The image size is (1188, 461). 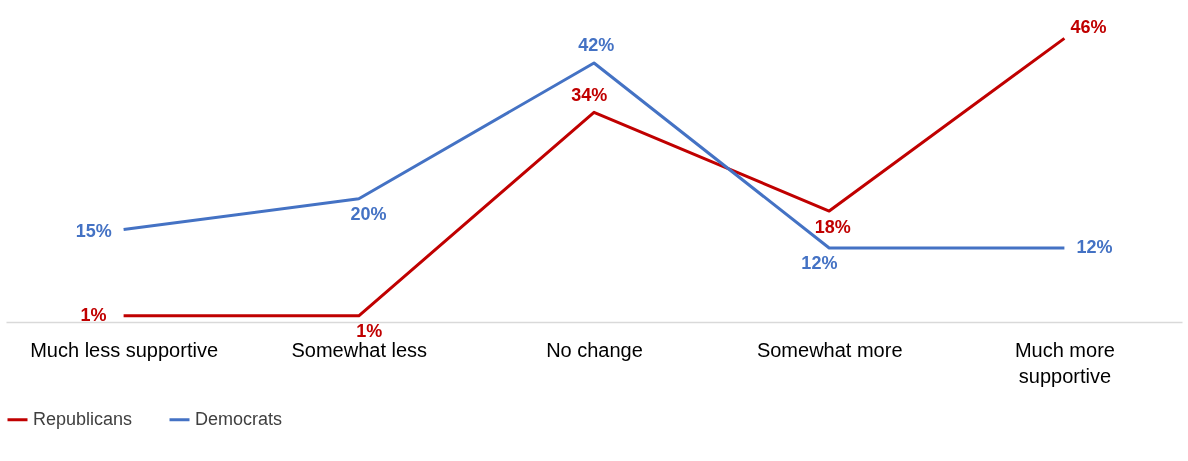 I want to click on data-label: 46%, so click(x=1088, y=27).